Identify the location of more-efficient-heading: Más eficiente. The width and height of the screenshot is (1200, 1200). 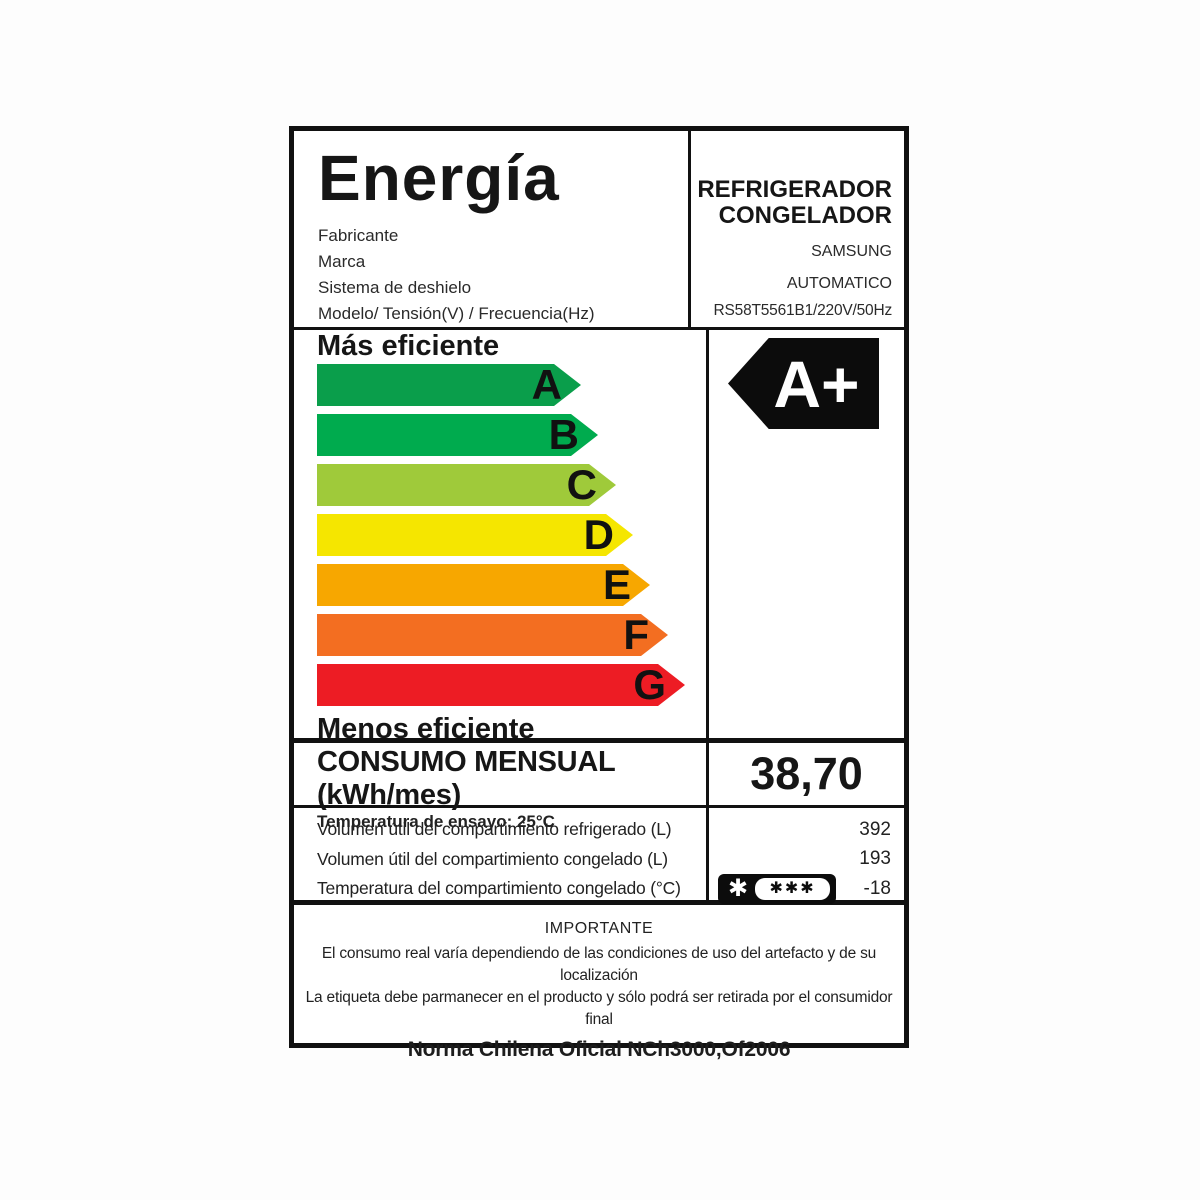
(408, 346).